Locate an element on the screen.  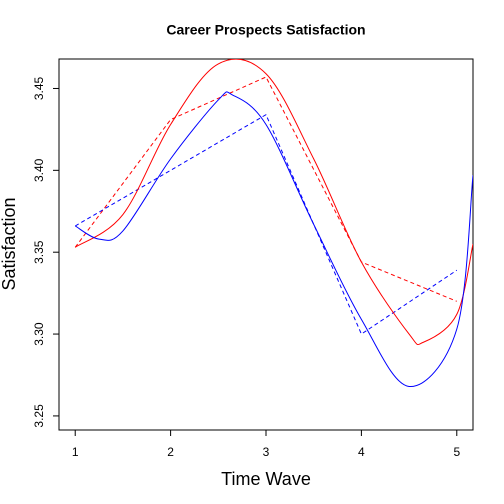
x-tick-label: 1 is located at coordinates (75, 452).